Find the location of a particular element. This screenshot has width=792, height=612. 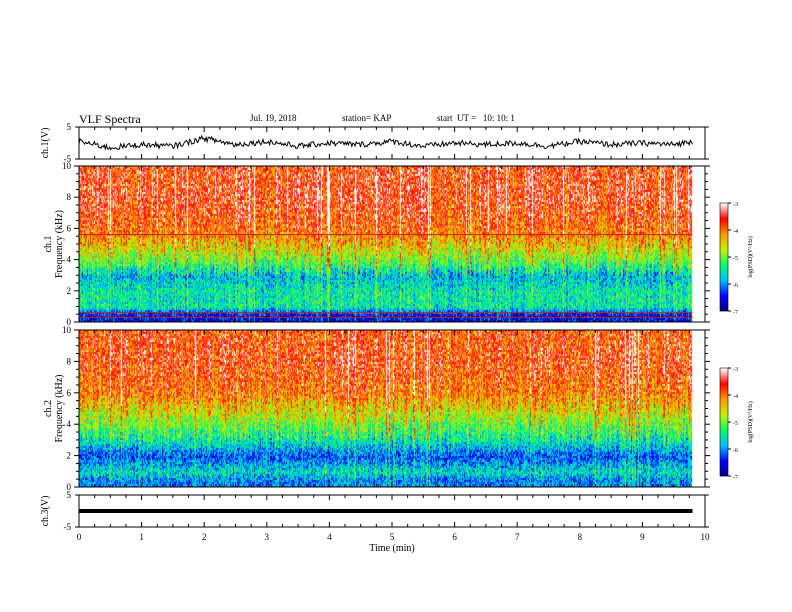

start-time-label: start UT = 10: 10: 1 is located at coordinates (476, 118).